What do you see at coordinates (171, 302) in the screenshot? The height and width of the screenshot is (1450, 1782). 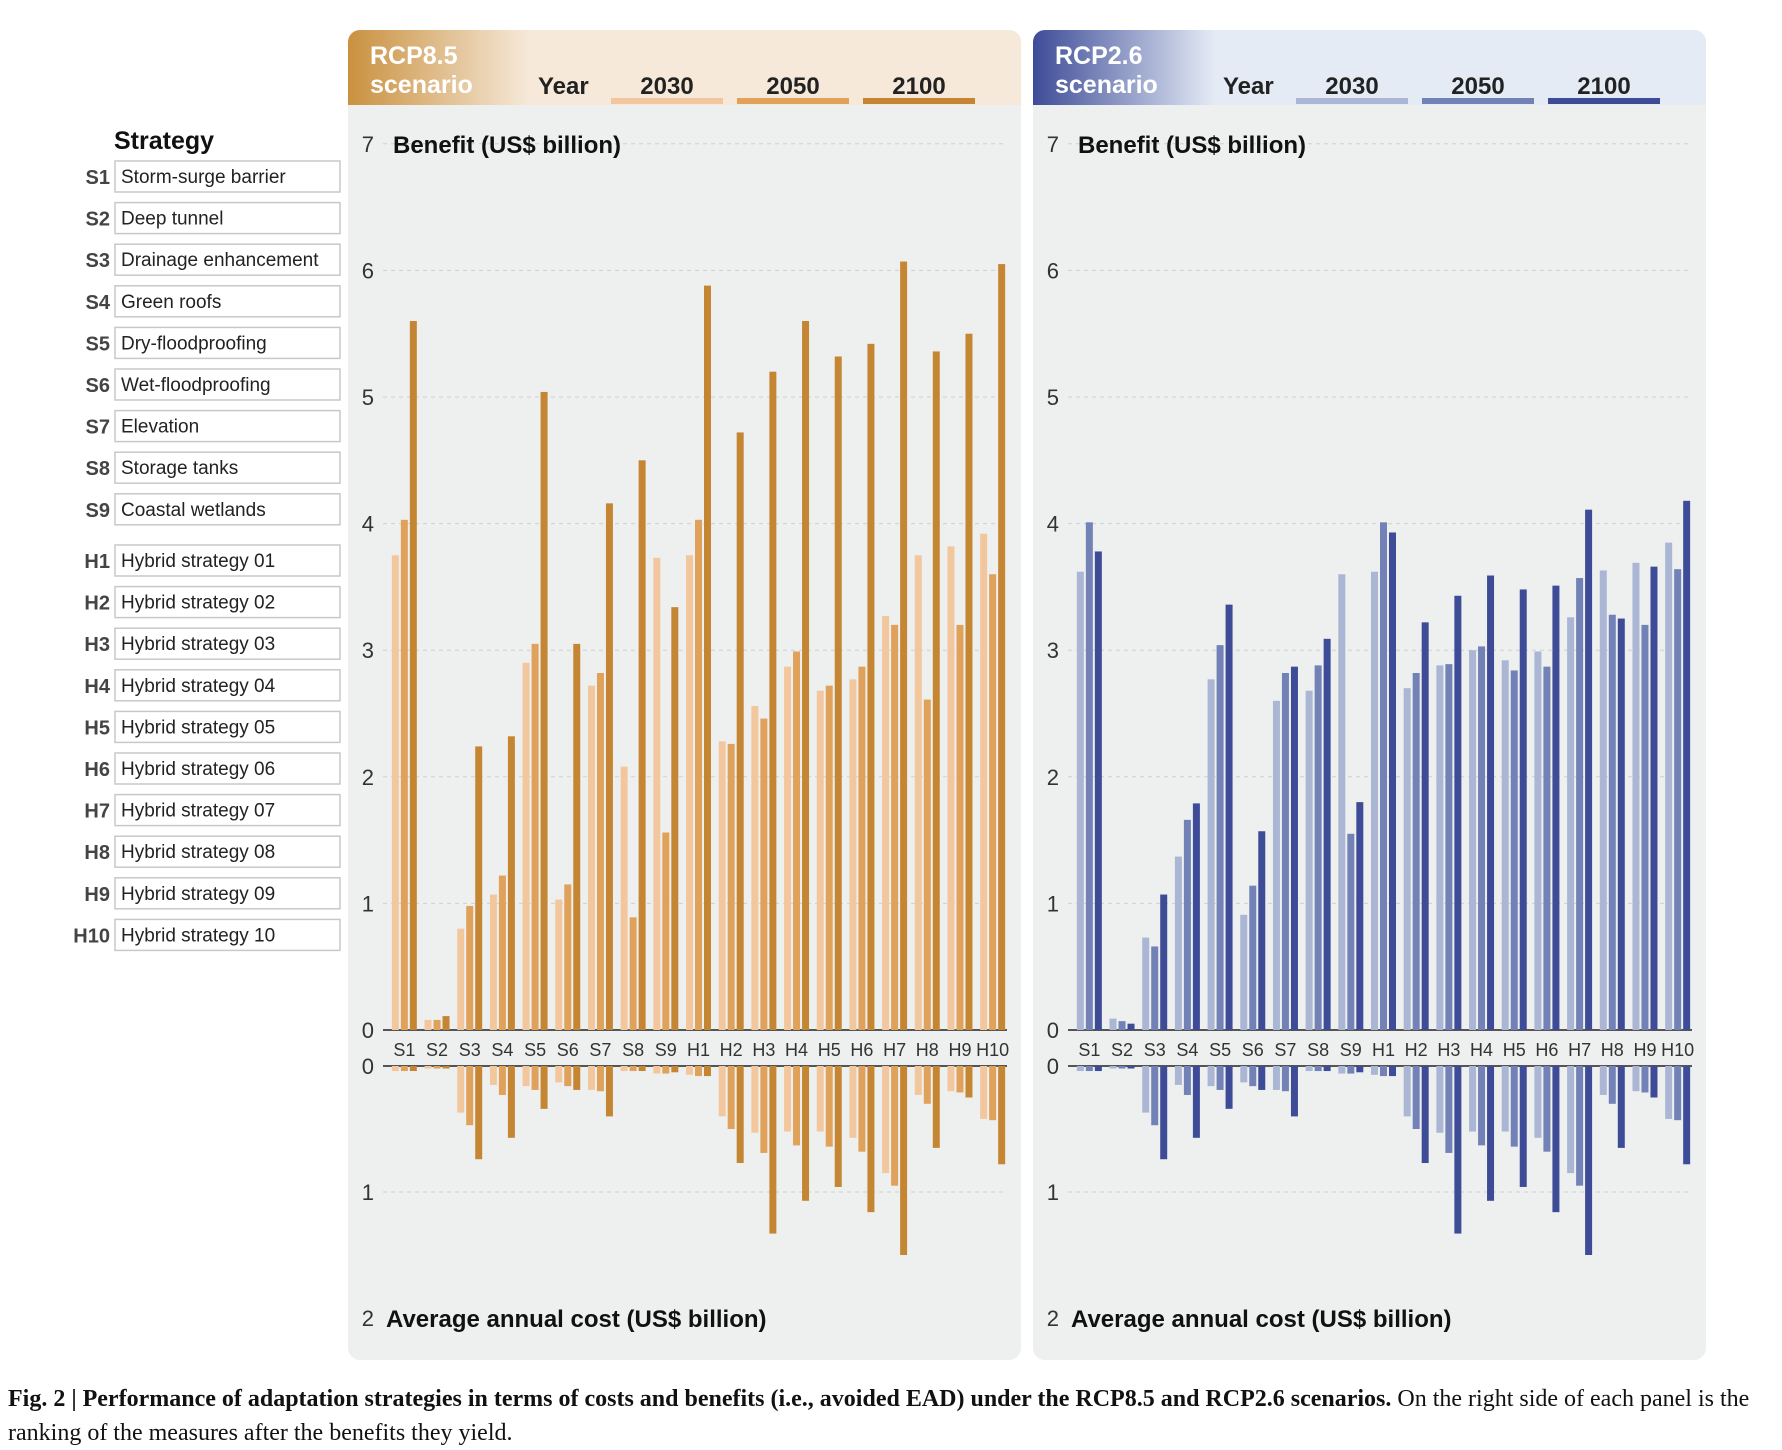 I see `legend-name: Green roofs` at bounding box center [171, 302].